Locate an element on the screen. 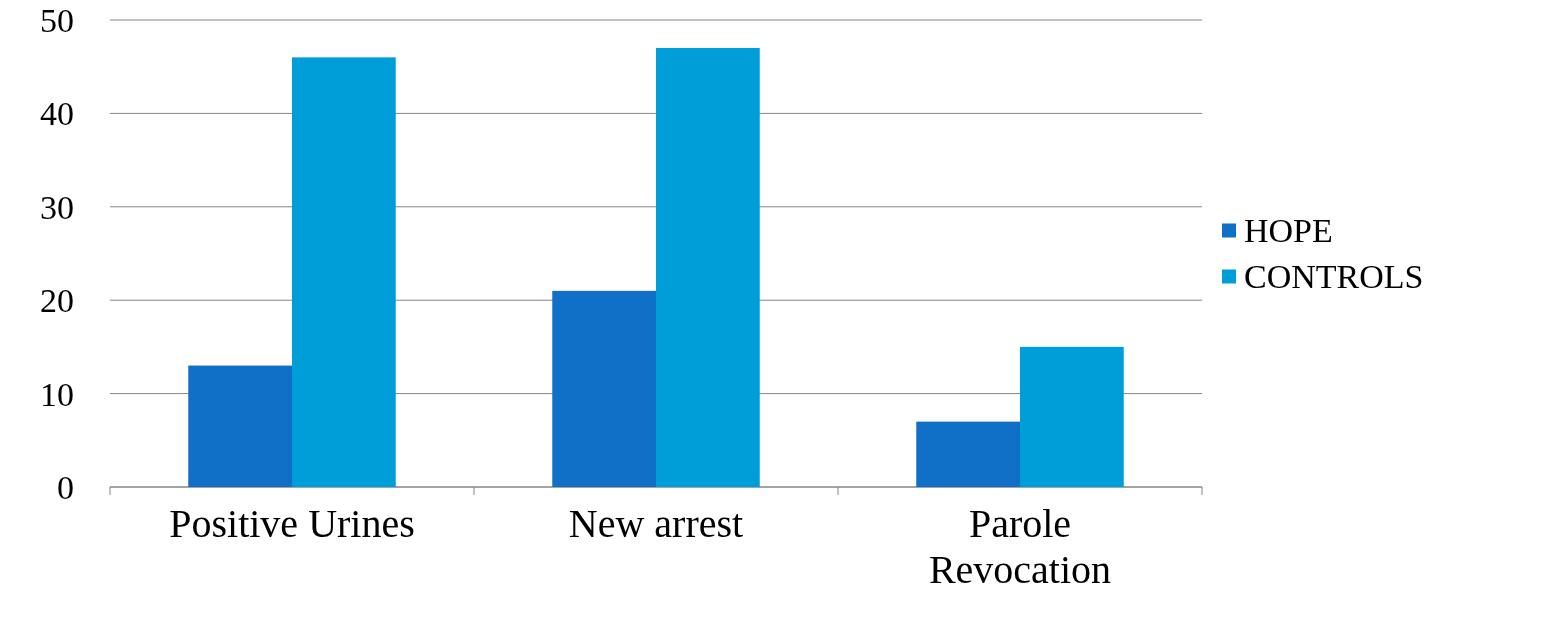 The height and width of the screenshot is (639, 1552). x-tick-label: New arrest is located at coordinates (656, 523).